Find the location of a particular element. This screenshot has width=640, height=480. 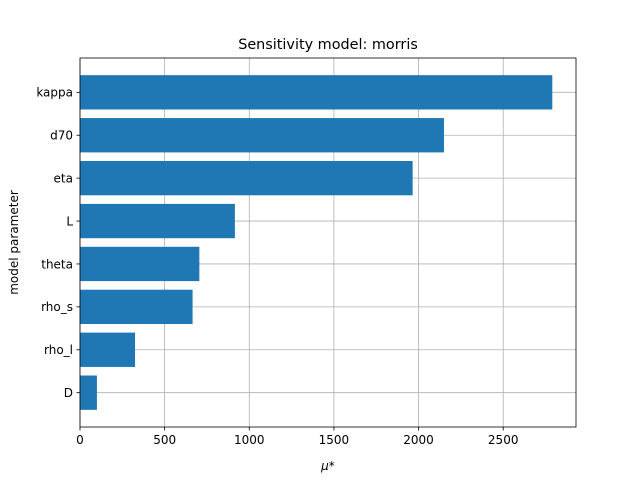

bar-eta is located at coordinates (246, 178).